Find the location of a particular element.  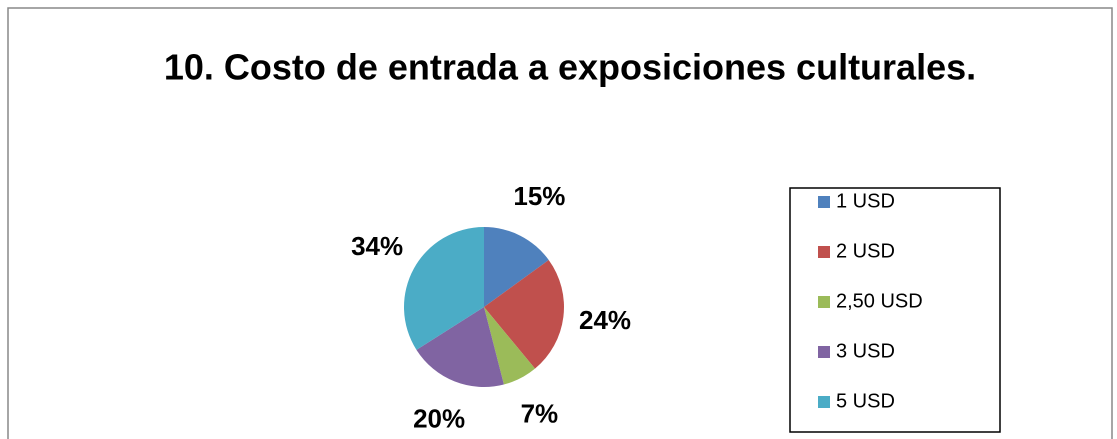

data-label: 34% is located at coordinates (377, 246).